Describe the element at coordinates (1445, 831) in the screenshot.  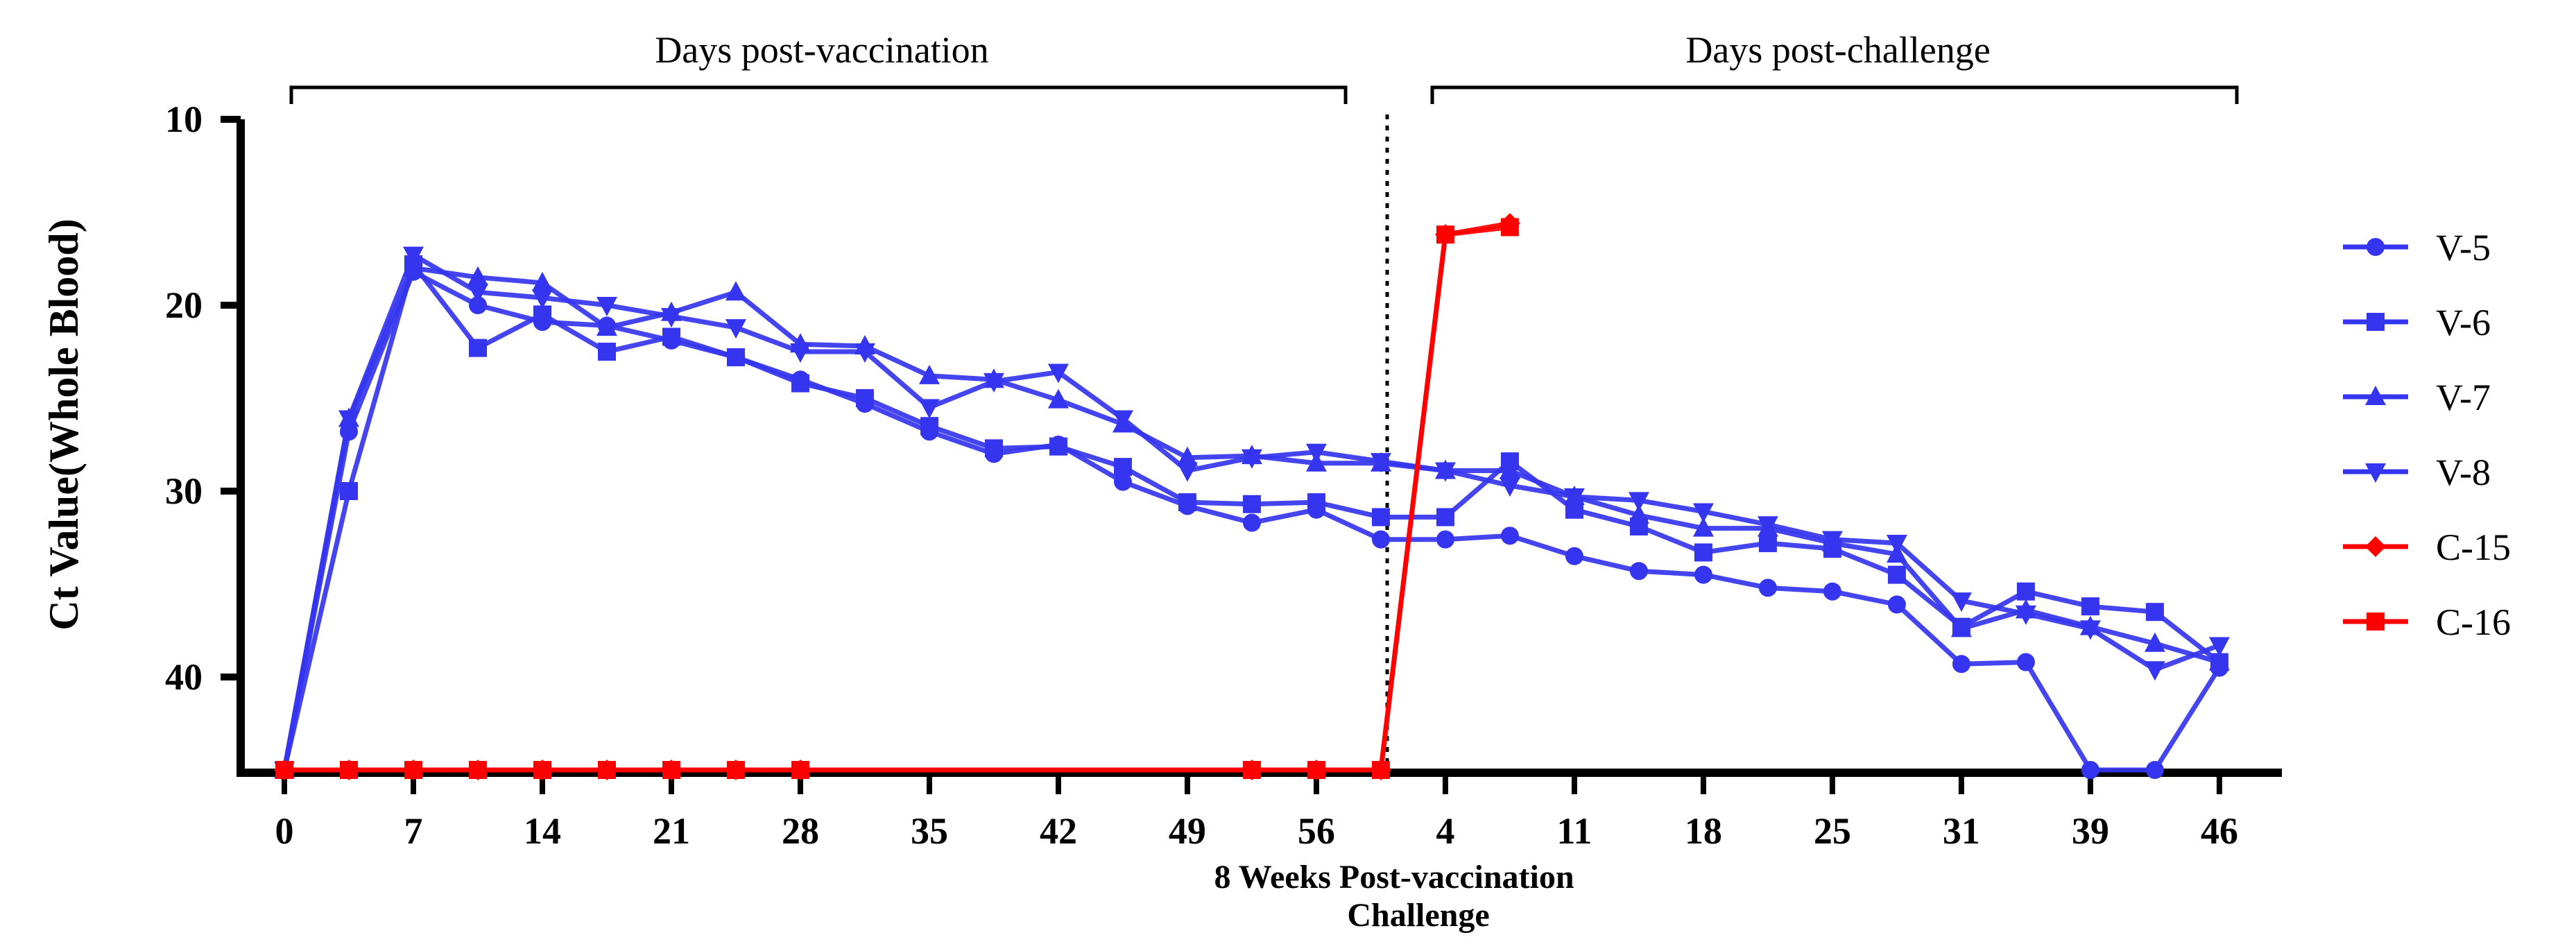
I see `x-tick-label: 4` at that location.